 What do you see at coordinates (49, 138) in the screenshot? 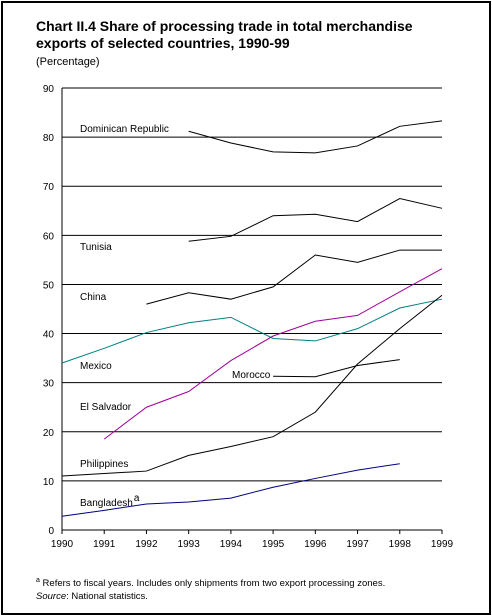
I see `y-tick-label: 80` at bounding box center [49, 138].